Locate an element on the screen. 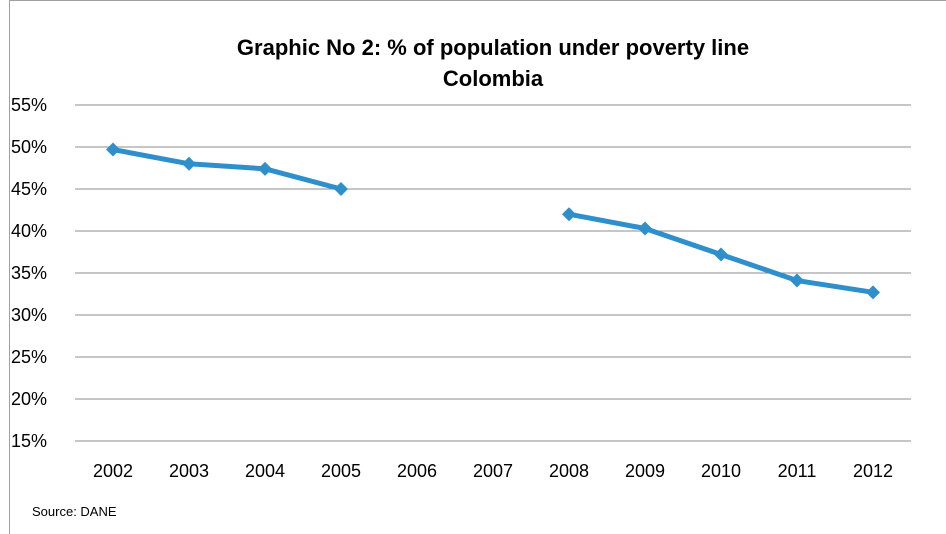 The width and height of the screenshot is (946, 534). source-note: Source: DANE is located at coordinates (74, 511).